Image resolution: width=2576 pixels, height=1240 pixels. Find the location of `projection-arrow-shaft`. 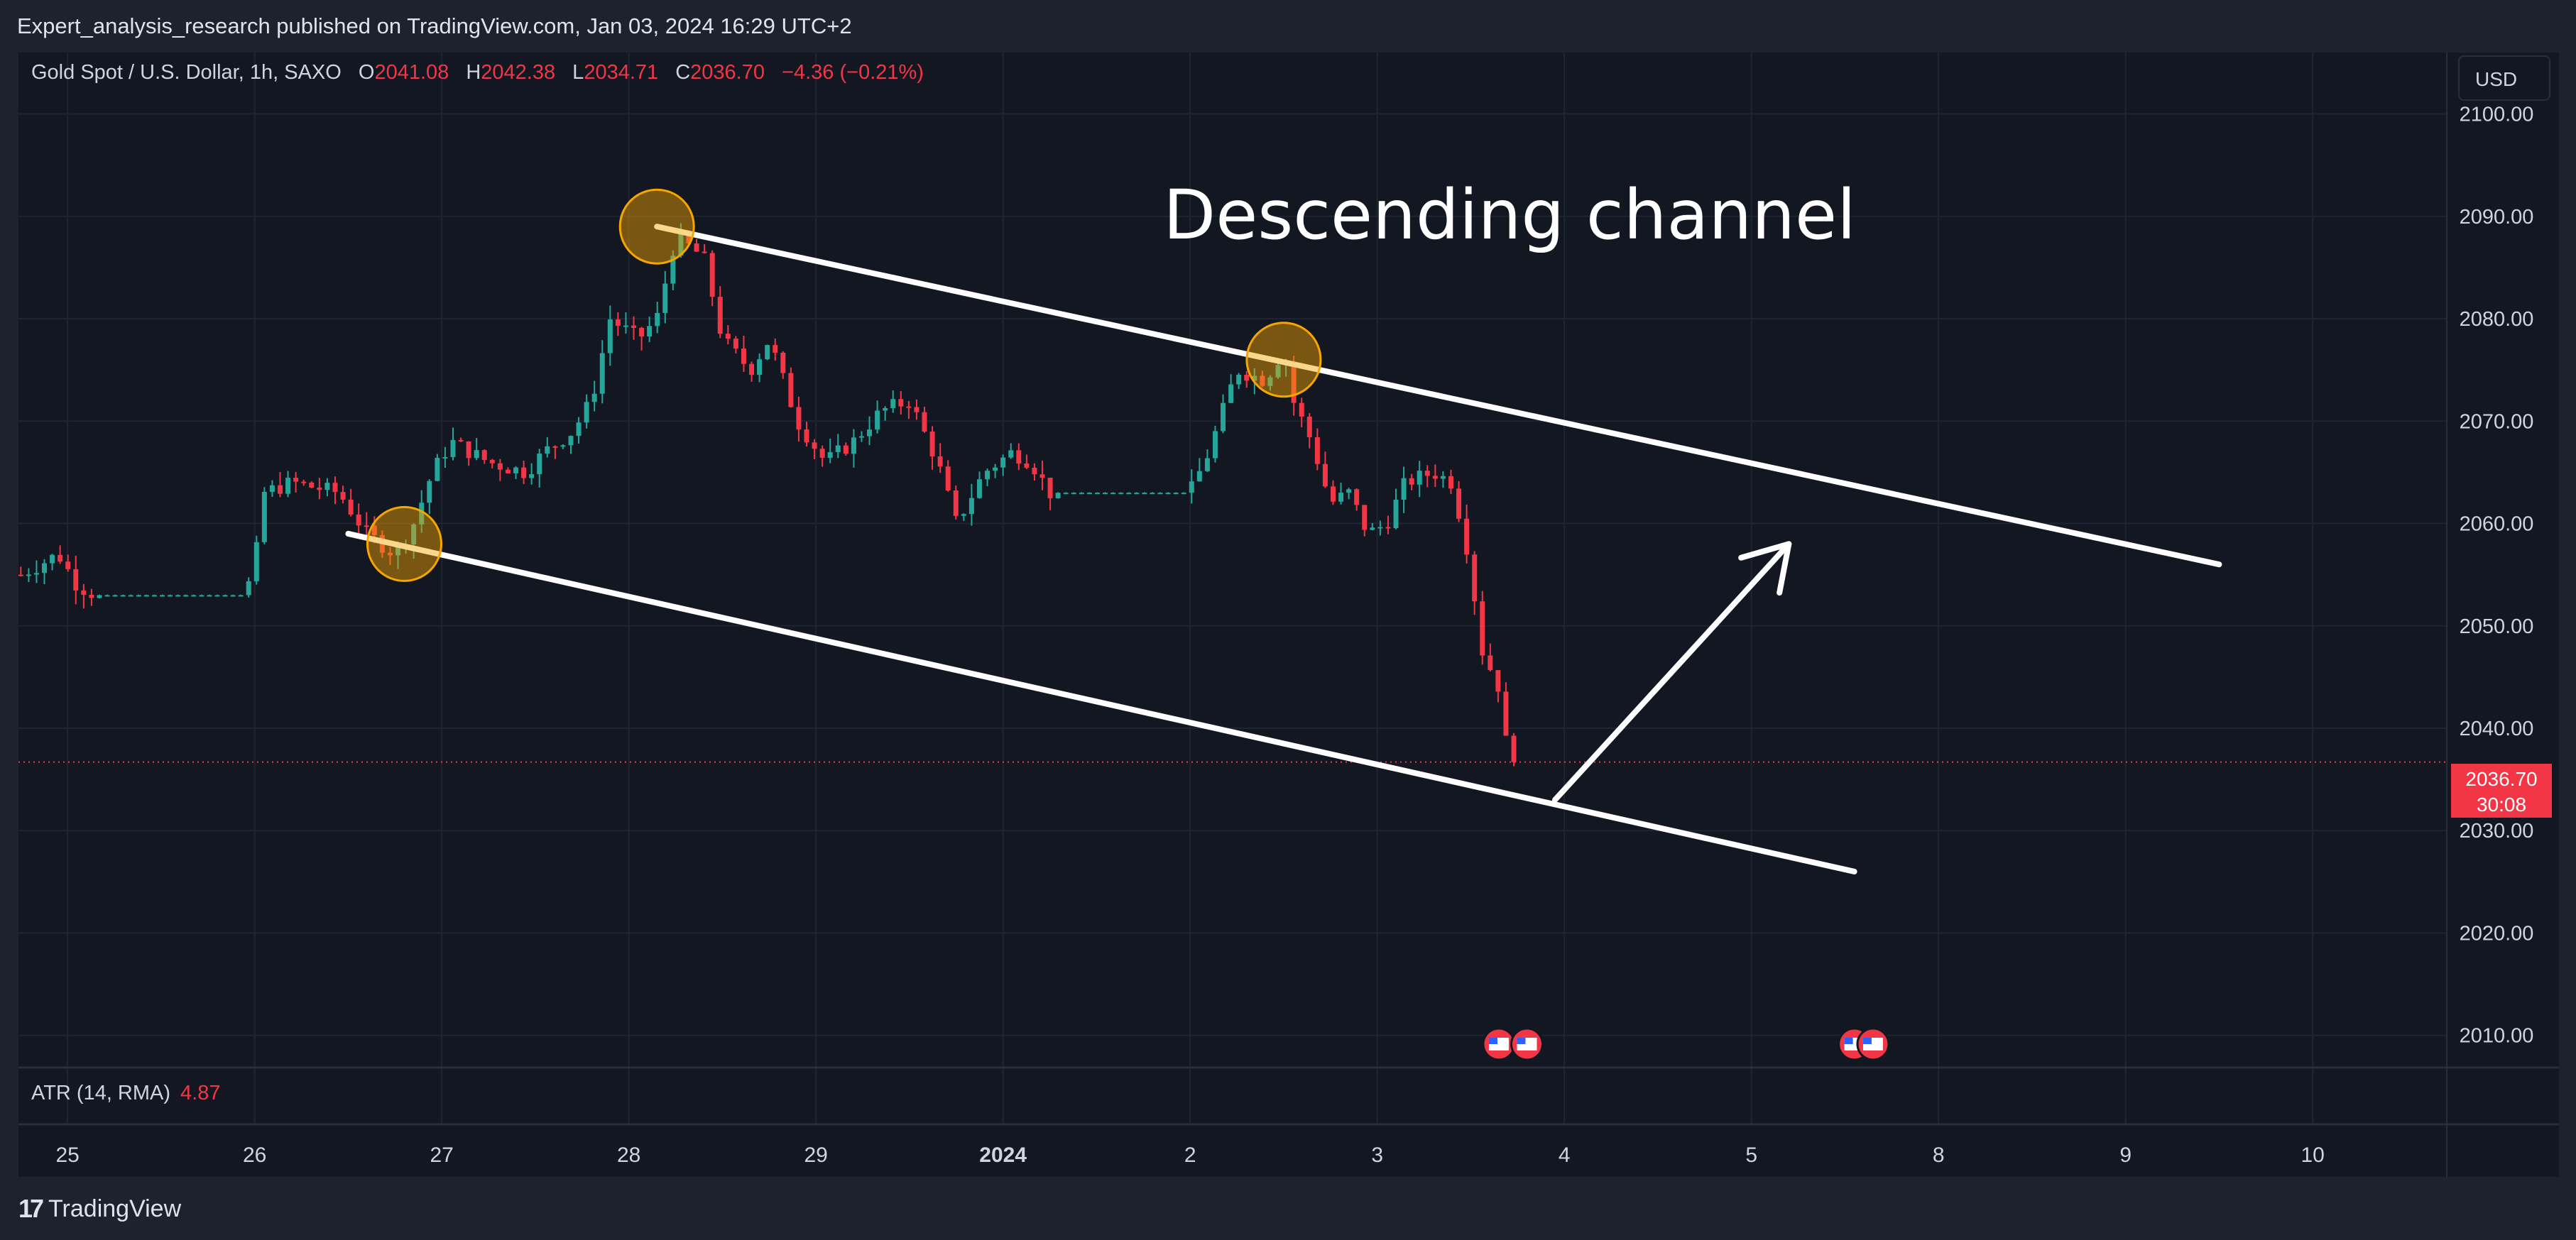

projection-arrow-shaft is located at coordinates (1672, 672).